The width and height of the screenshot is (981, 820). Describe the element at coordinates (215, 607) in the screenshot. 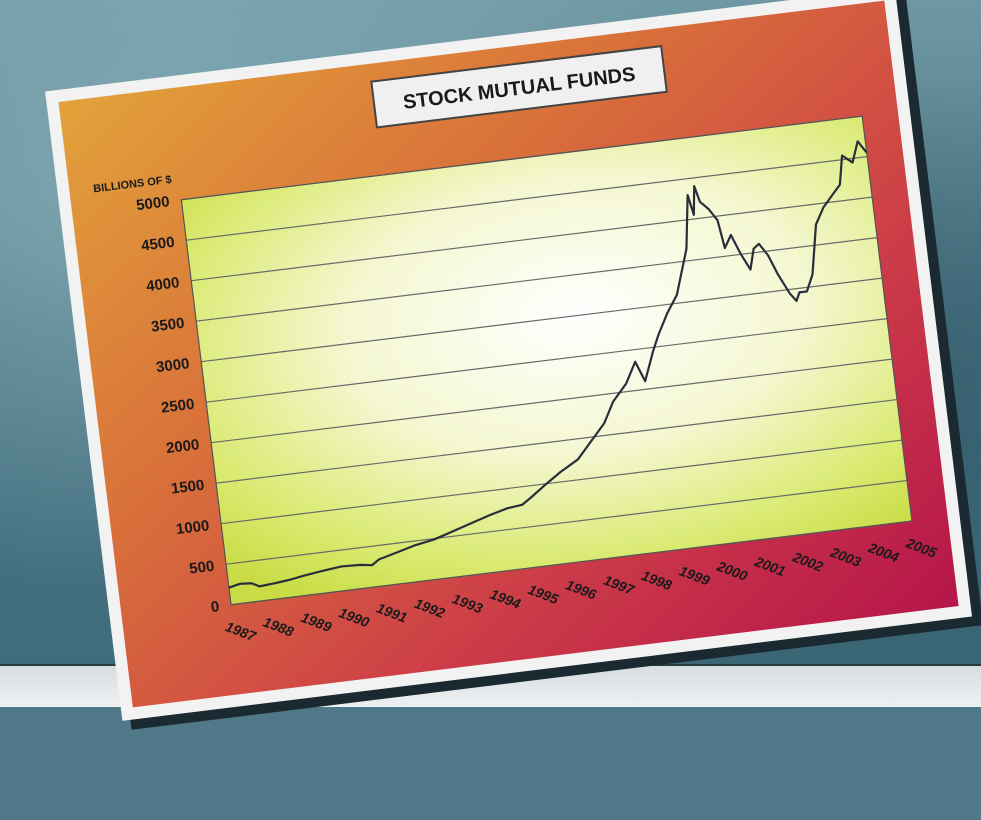

I see `y-tick-label: 0` at that location.